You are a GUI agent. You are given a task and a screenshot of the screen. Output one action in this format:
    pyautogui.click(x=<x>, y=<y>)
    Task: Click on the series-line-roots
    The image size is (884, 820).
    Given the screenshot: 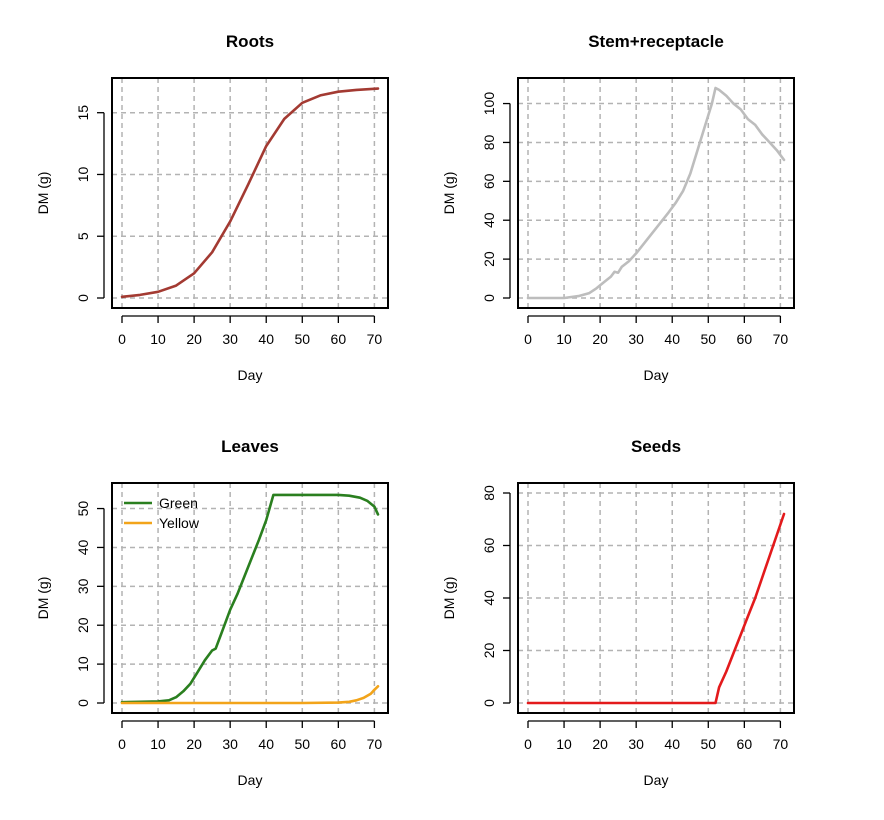 What is the action you would take?
    pyautogui.click(x=250, y=193)
    